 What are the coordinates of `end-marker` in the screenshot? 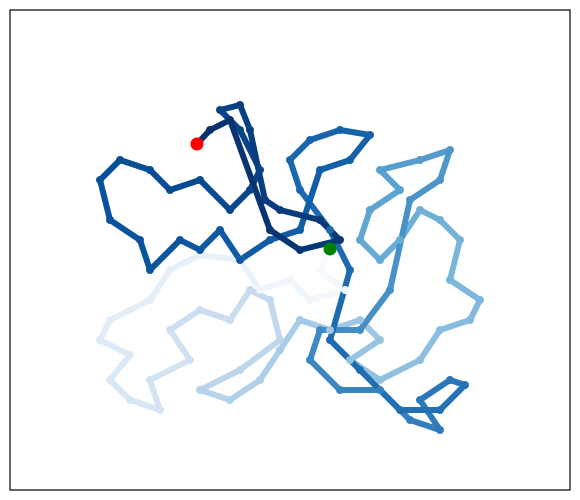 It's located at (197, 144).